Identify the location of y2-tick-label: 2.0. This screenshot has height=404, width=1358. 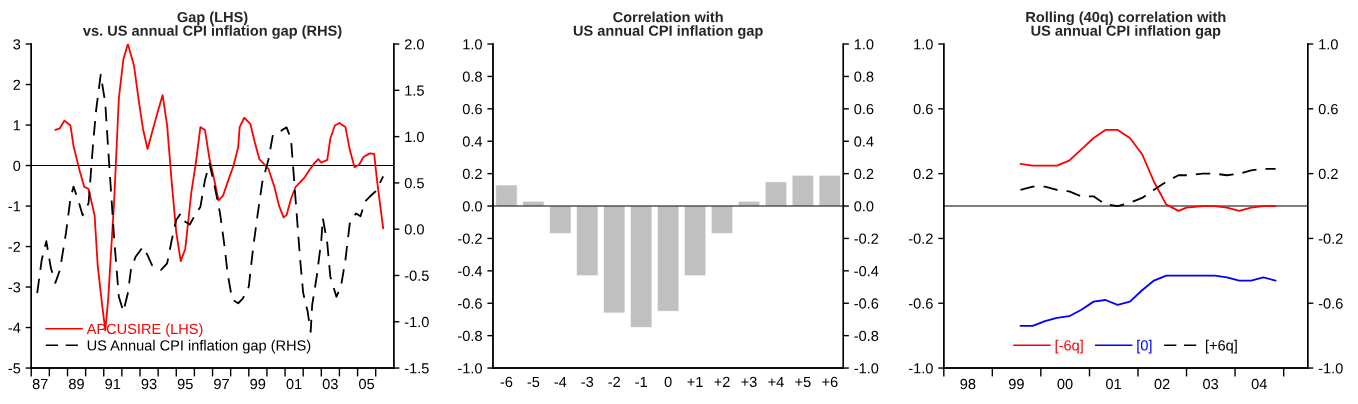
(414, 44).